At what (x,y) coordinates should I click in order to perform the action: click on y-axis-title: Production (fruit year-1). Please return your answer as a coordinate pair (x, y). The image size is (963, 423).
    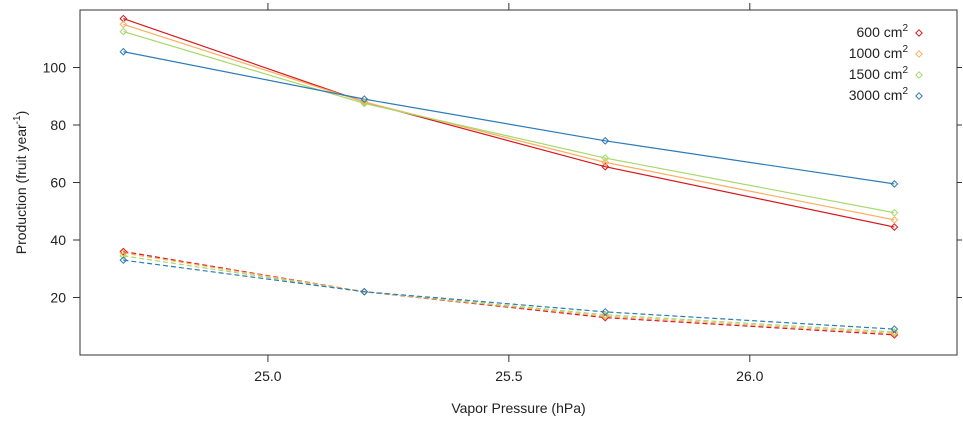
    Looking at the image, I should click on (20, 183).